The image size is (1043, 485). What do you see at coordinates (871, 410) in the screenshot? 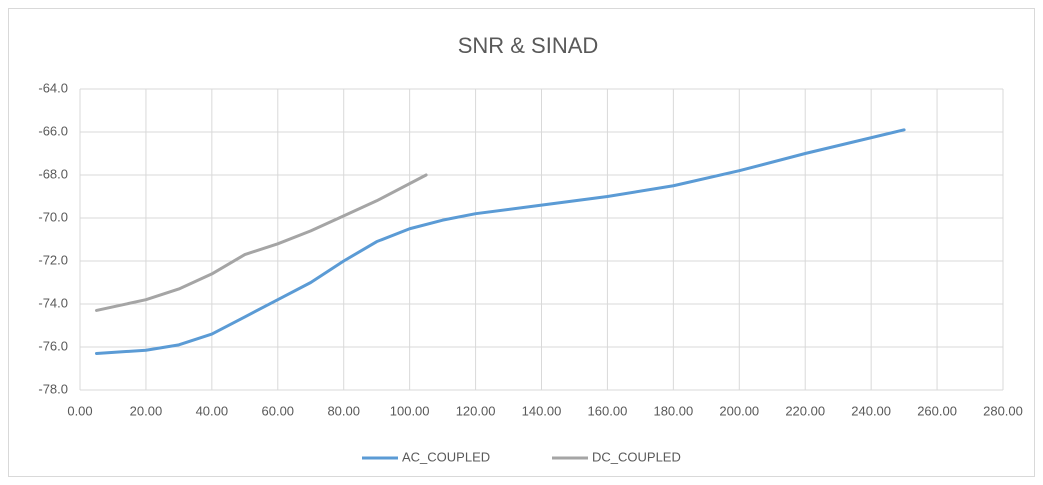
I see `x-tick-label: 240.00` at bounding box center [871, 410].